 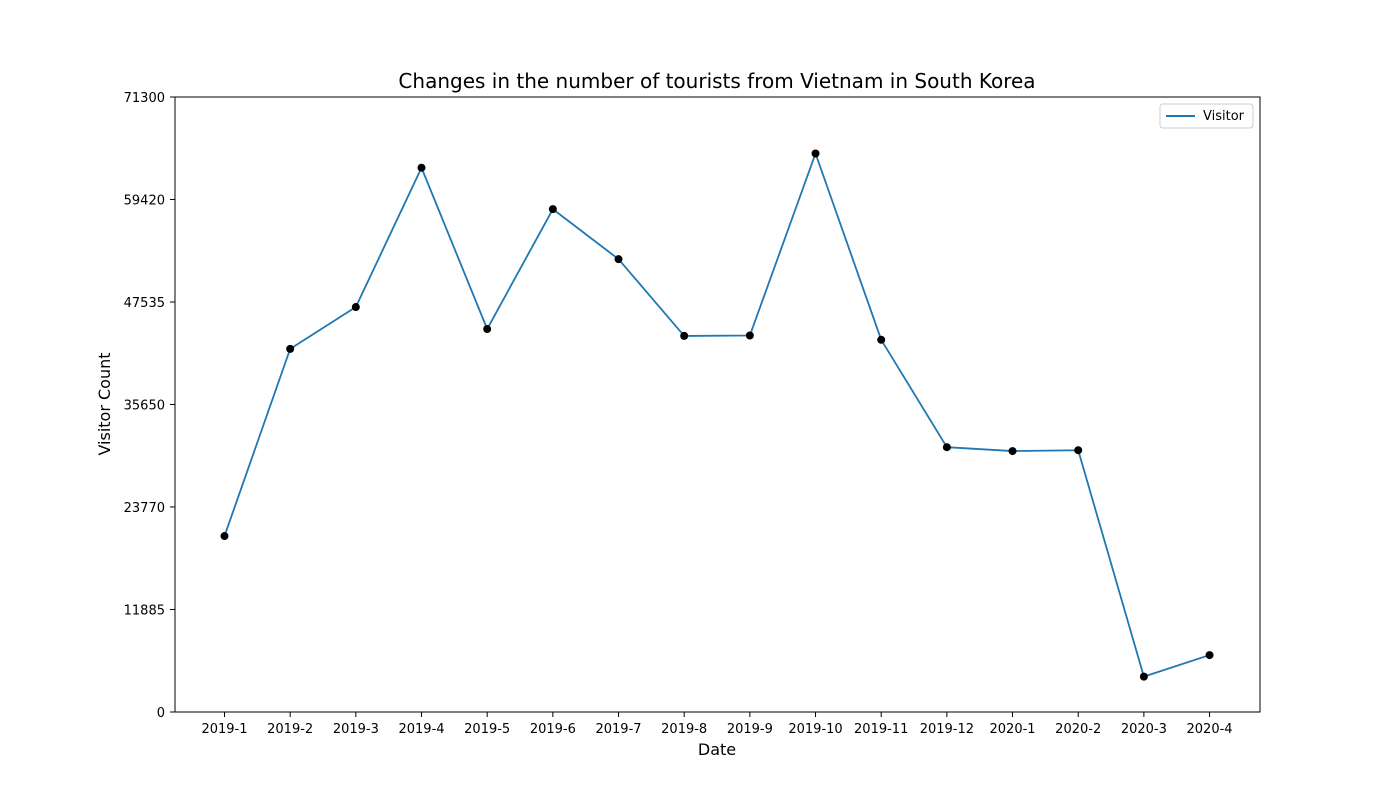 What do you see at coordinates (717, 749) in the screenshot?
I see `x-axis-label: Date` at bounding box center [717, 749].